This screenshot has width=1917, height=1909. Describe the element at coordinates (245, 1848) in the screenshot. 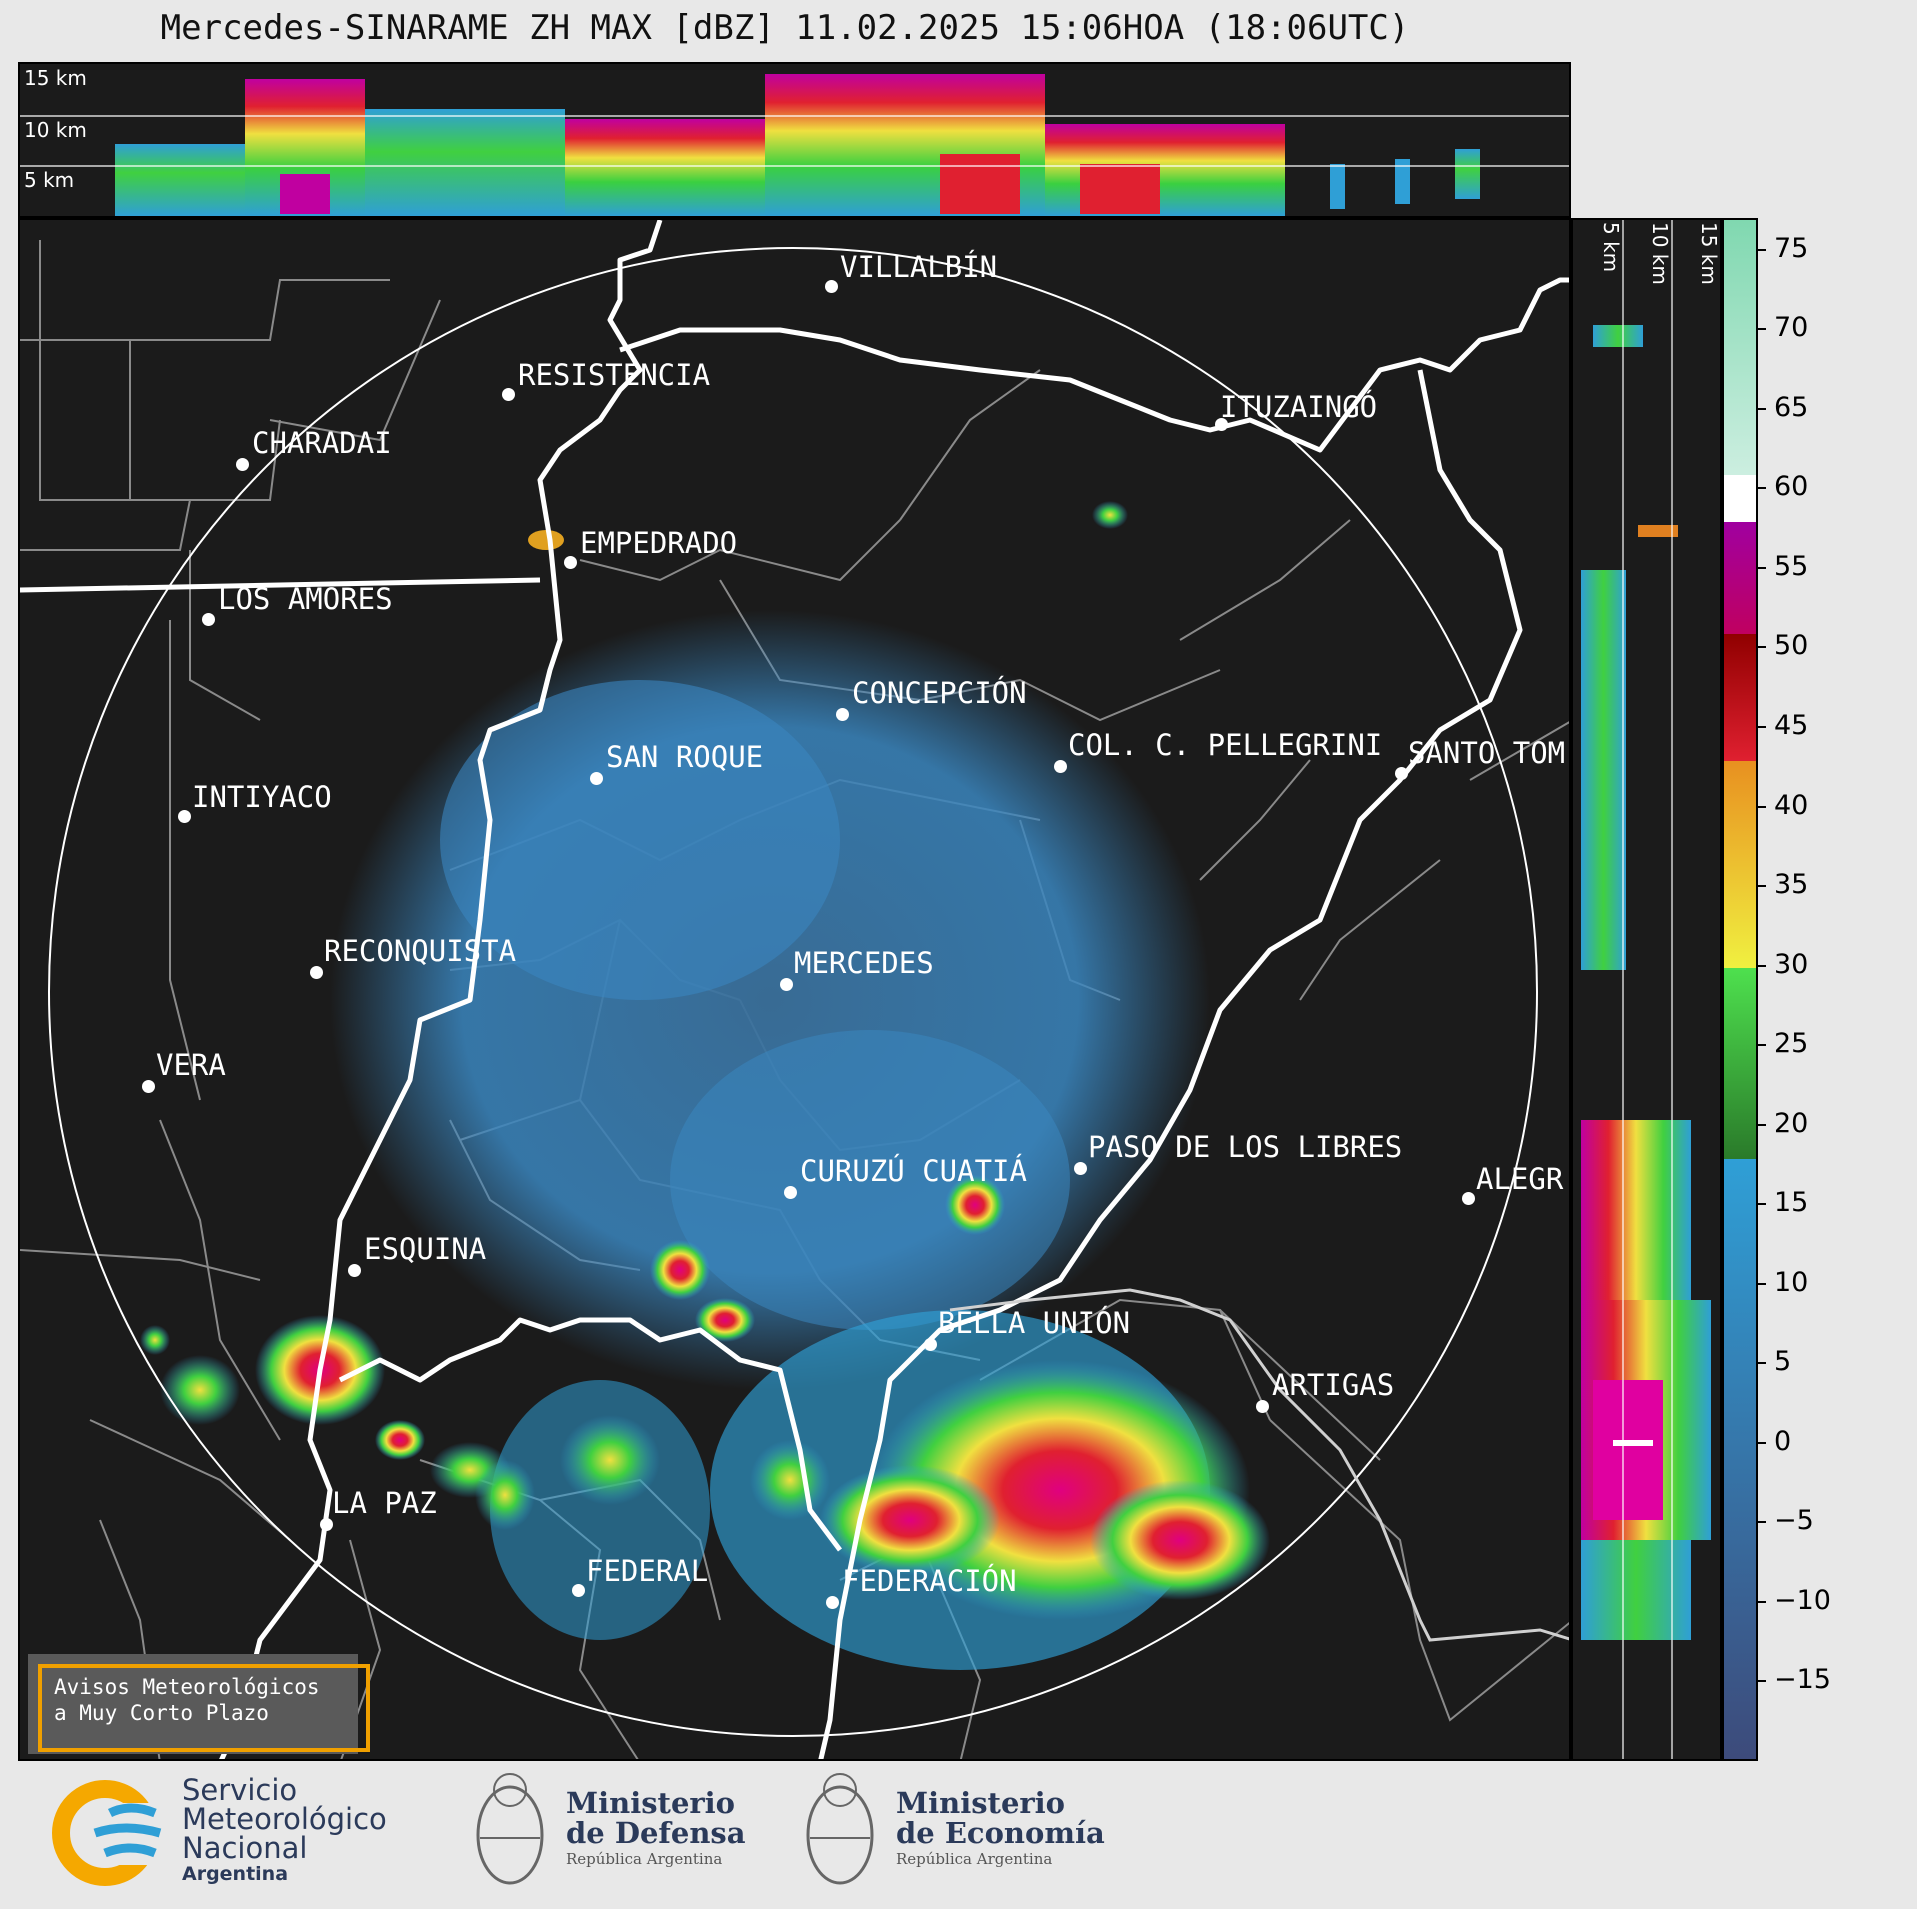

I see `smn-line-3: Nacional` at that location.